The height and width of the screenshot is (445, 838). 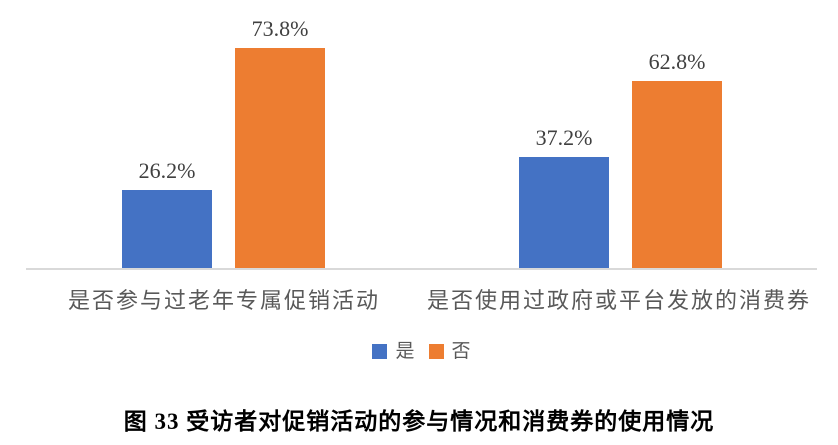 What do you see at coordinates (421, 351) in the screenshot?
I see `chart-legend: 是否` at bounding box center [421, 351].